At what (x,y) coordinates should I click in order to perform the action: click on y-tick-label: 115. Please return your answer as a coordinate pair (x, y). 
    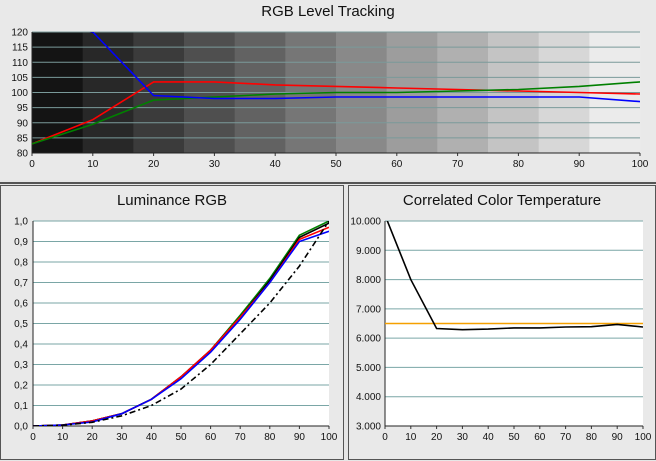
    Looking at the image, I should click on (20, 48).